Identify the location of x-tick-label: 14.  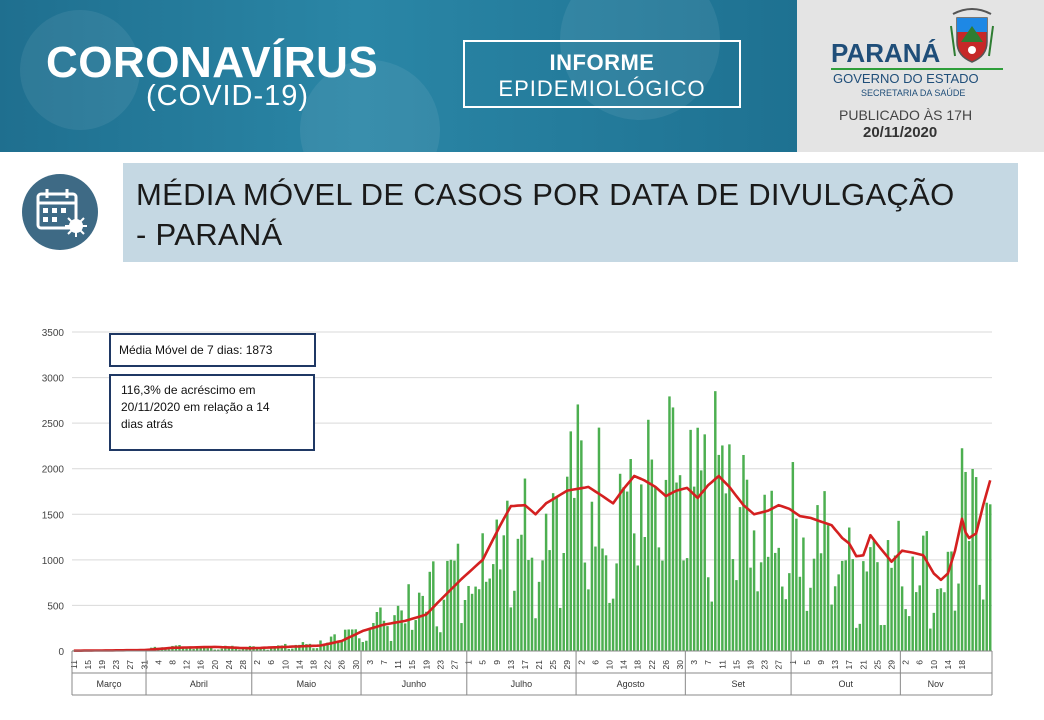
(624, 665).